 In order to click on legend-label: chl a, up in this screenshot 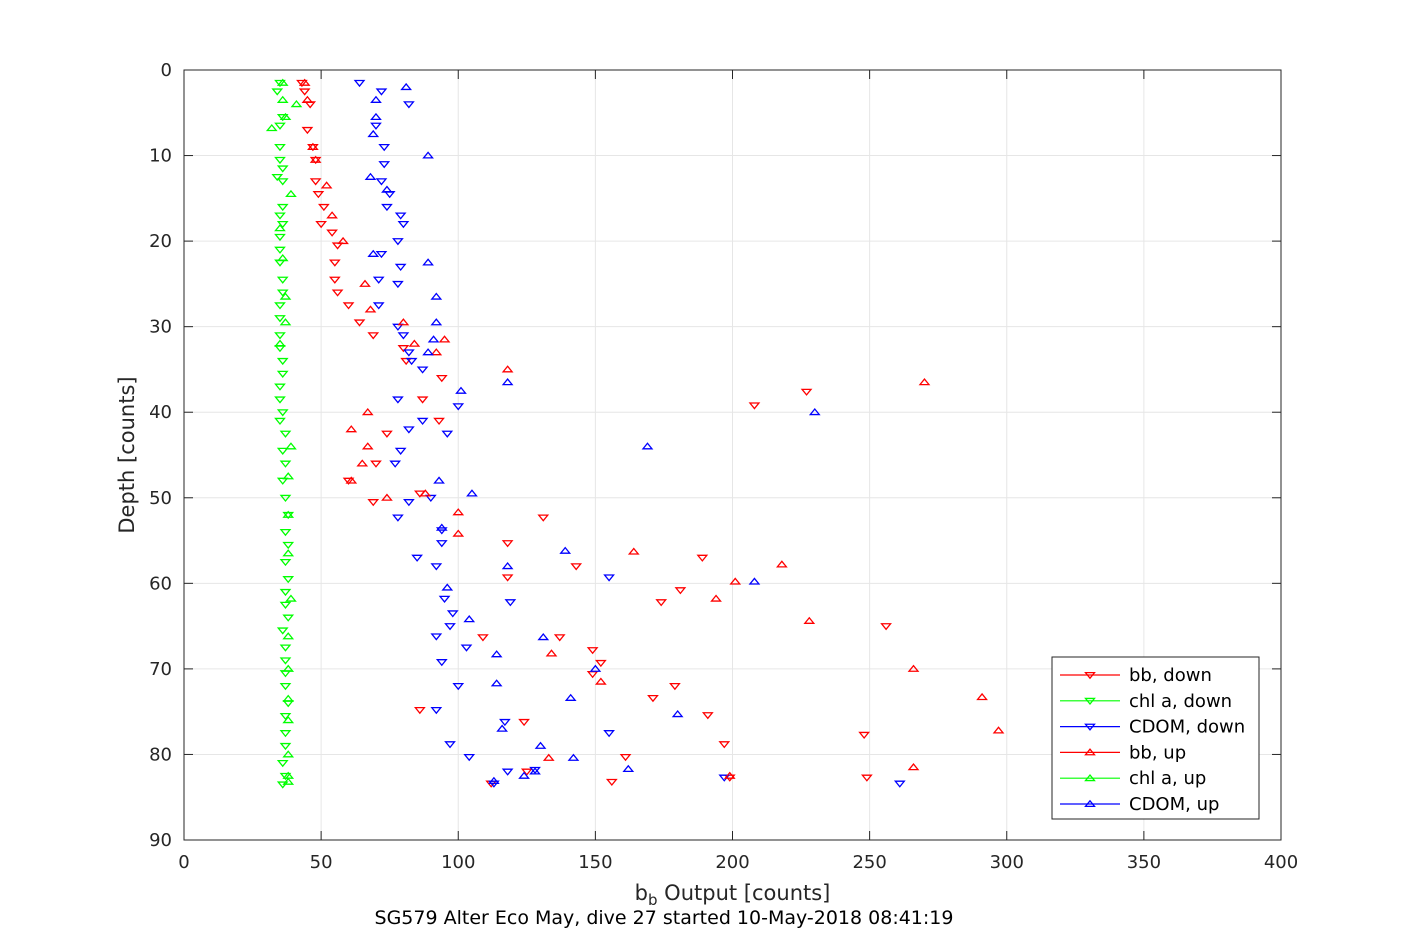, I will do `click(1167, 778)`.